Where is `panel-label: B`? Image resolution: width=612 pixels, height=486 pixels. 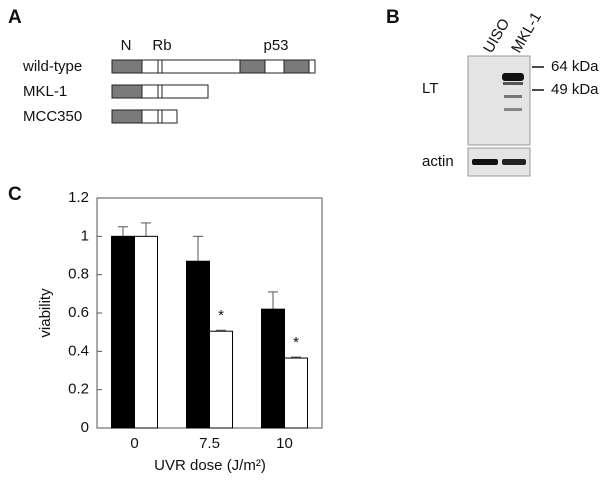
panel-label: B is located at coordinates (393, 17).